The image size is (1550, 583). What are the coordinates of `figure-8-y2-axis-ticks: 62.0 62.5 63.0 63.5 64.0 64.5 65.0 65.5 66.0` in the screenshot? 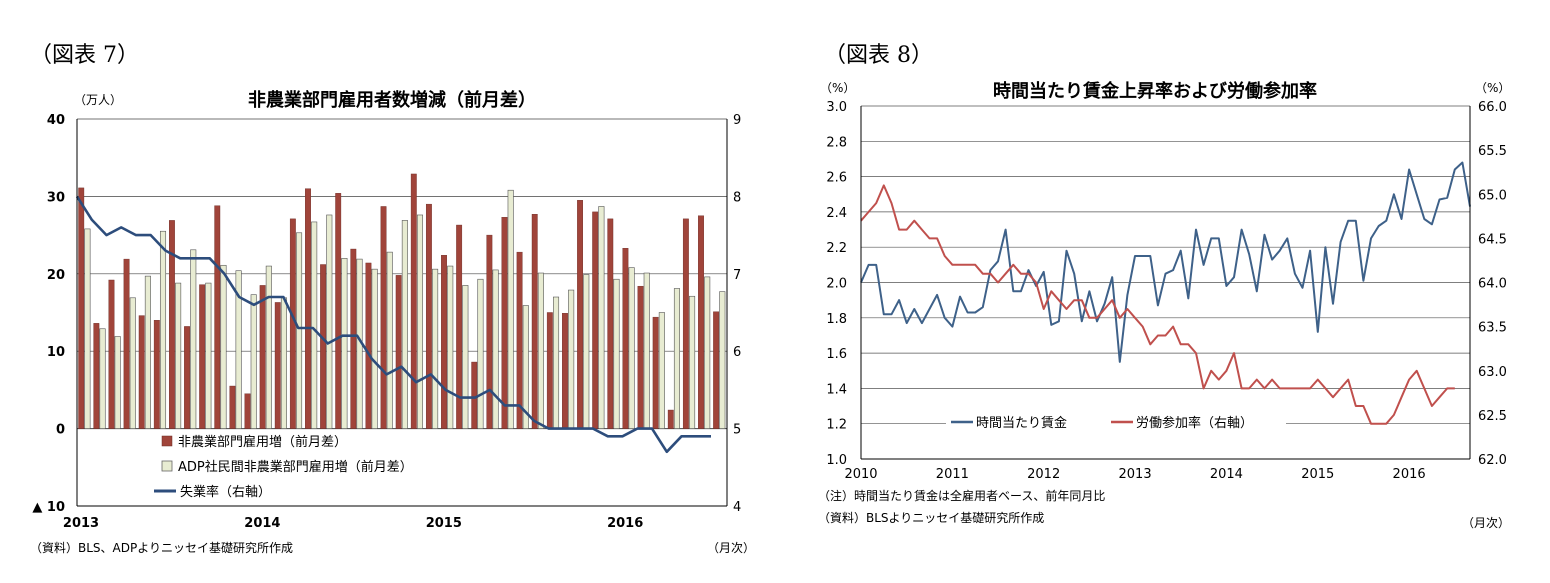 It's located at (1492, 284).